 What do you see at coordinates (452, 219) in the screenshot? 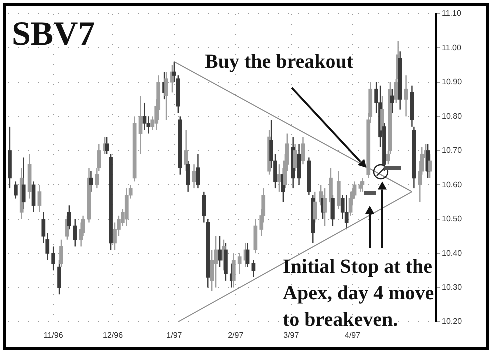
I see `y-tick-label: 10.50` at bounding box center [452, 219].